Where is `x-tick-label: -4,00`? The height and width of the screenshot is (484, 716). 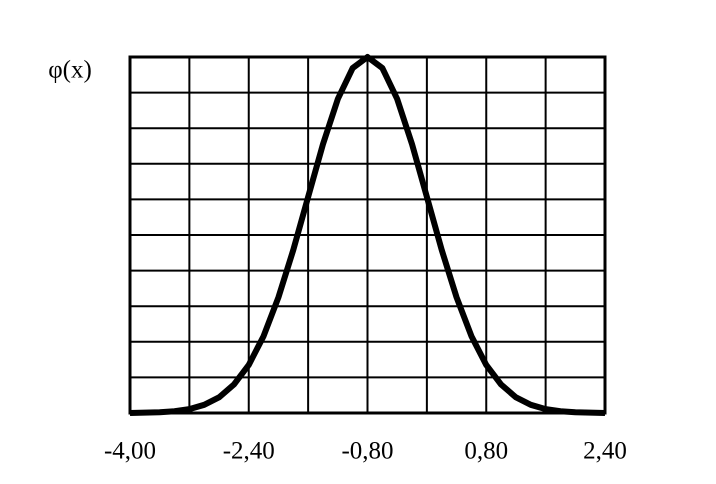
x-tick-label: -4,00 is located at coordinates (130, 451).